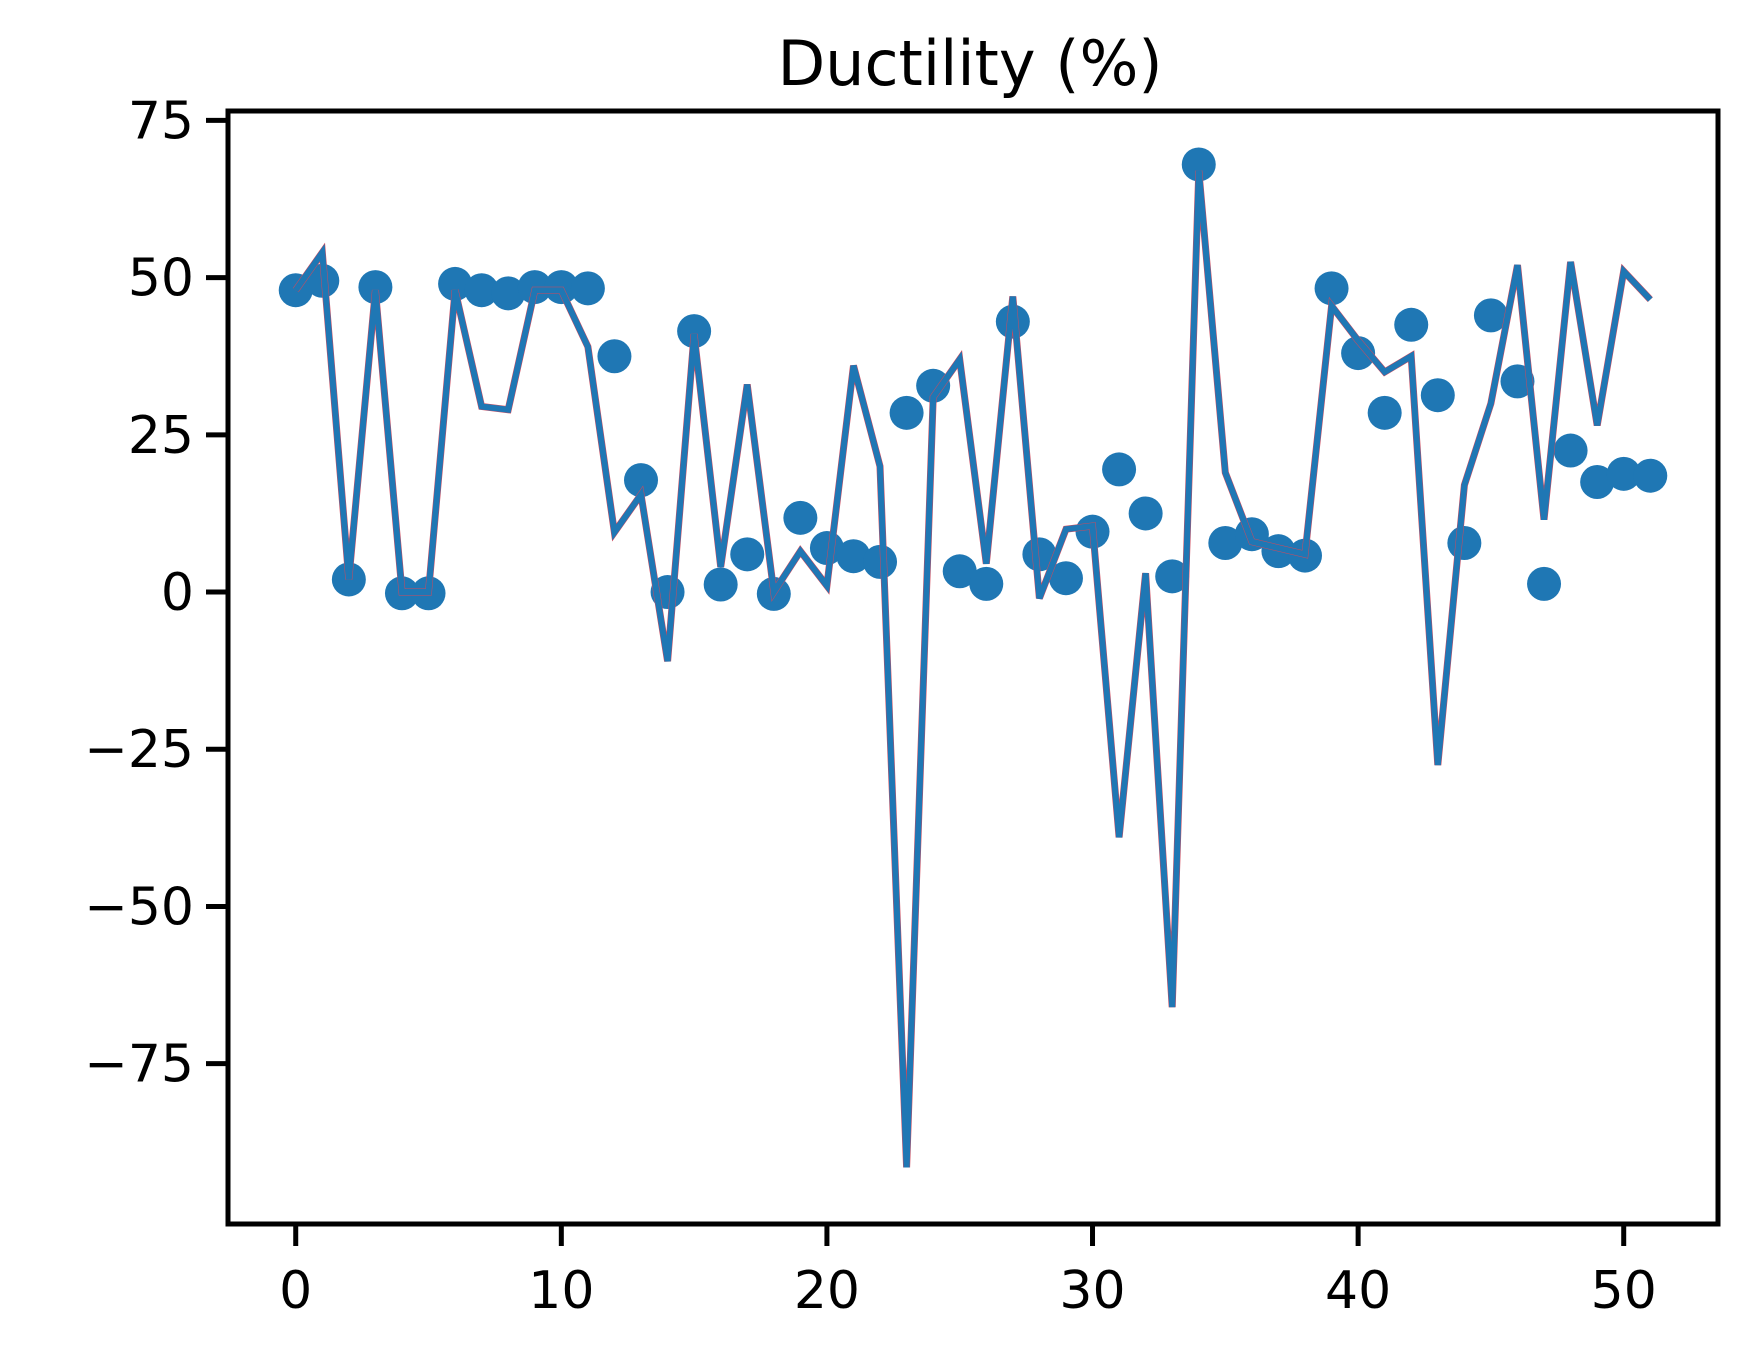 This screenshot has height=1369, width=1745. I want to click on y-tick-label: −75, so click(139, 1065).